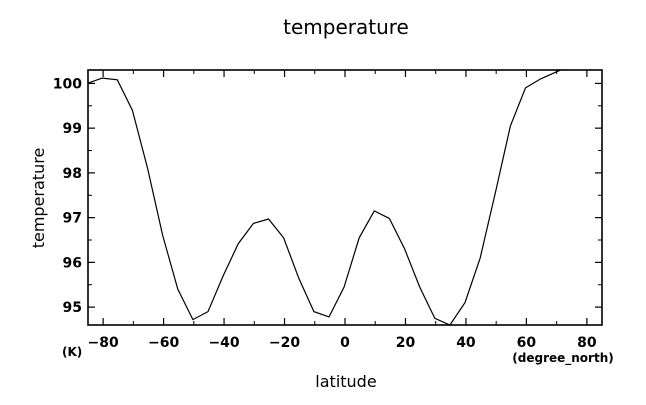 The image size is (646, 405). What do you see at coordinates (527, 343) in the screenshot?
I see `x-tick-label: 60` at bounding box center [527, 343].